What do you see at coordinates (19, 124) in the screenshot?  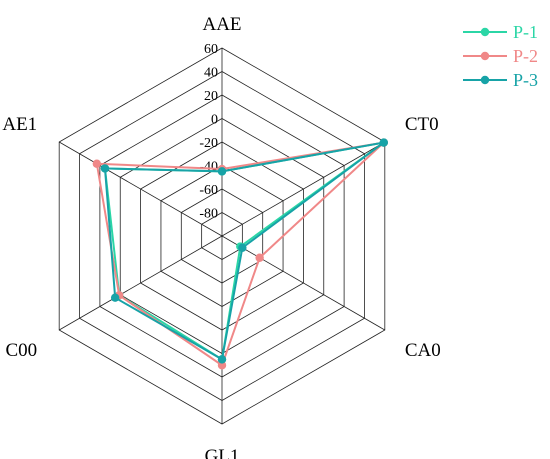 I see `axis-label-ae1: AE1` at bounding box center [19, 124].